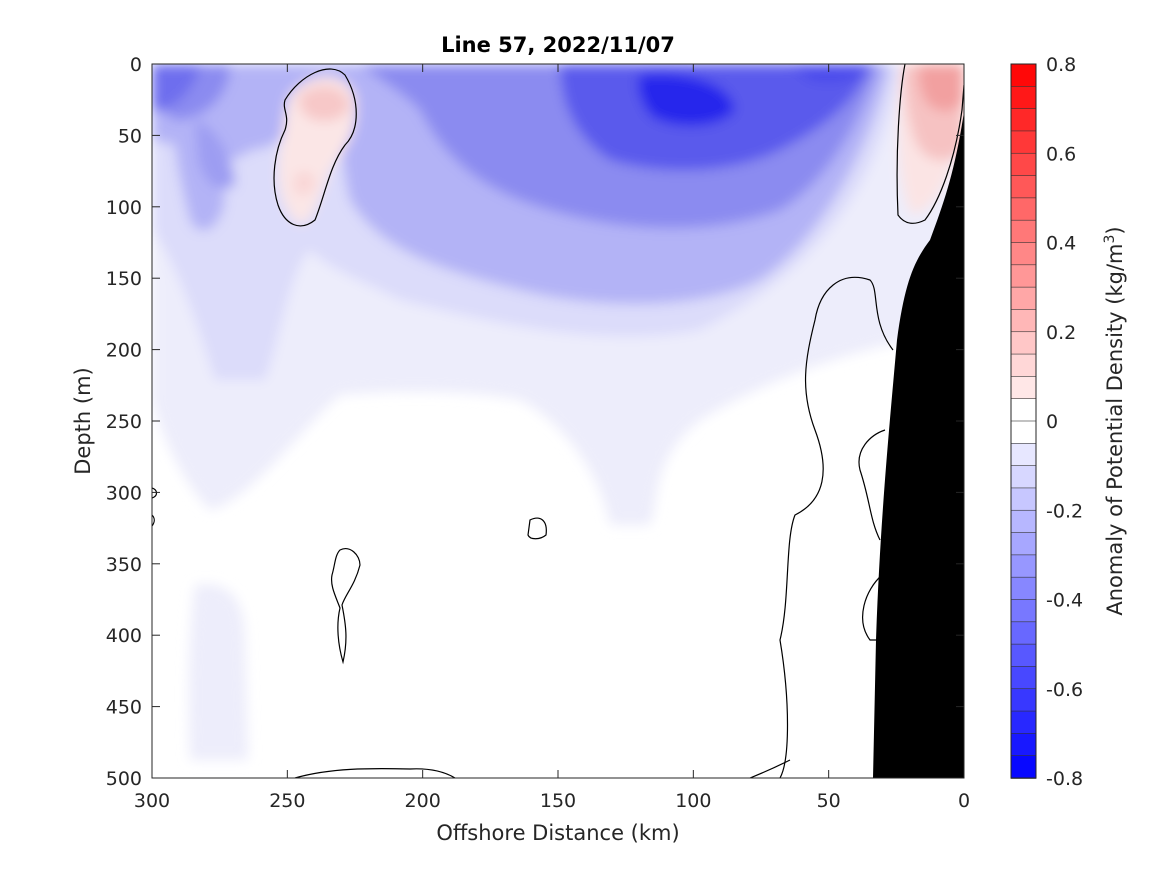 The image size is (1167, 875). I want to click on zero-contour-deep-lens, so click(345, 606).